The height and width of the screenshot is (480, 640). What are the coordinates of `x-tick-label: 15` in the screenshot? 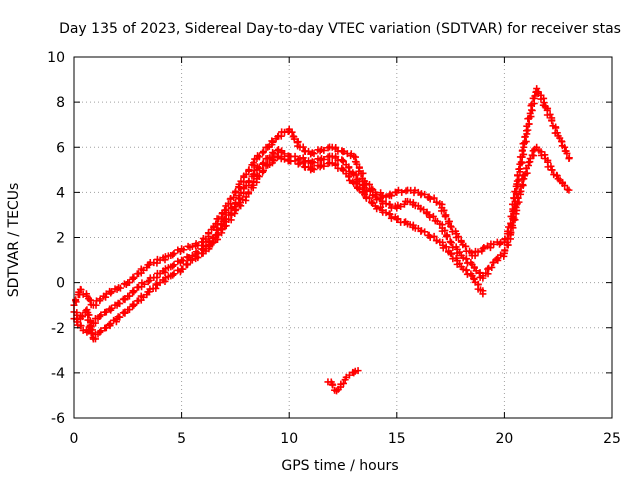 It's located at (397, 439).